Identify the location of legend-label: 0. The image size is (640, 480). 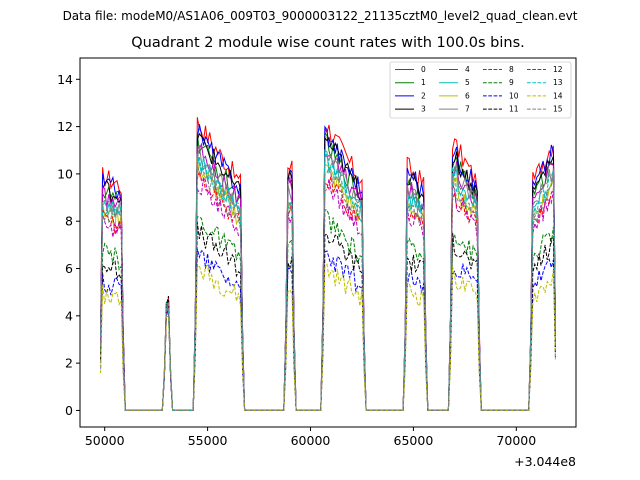
(423, 69).